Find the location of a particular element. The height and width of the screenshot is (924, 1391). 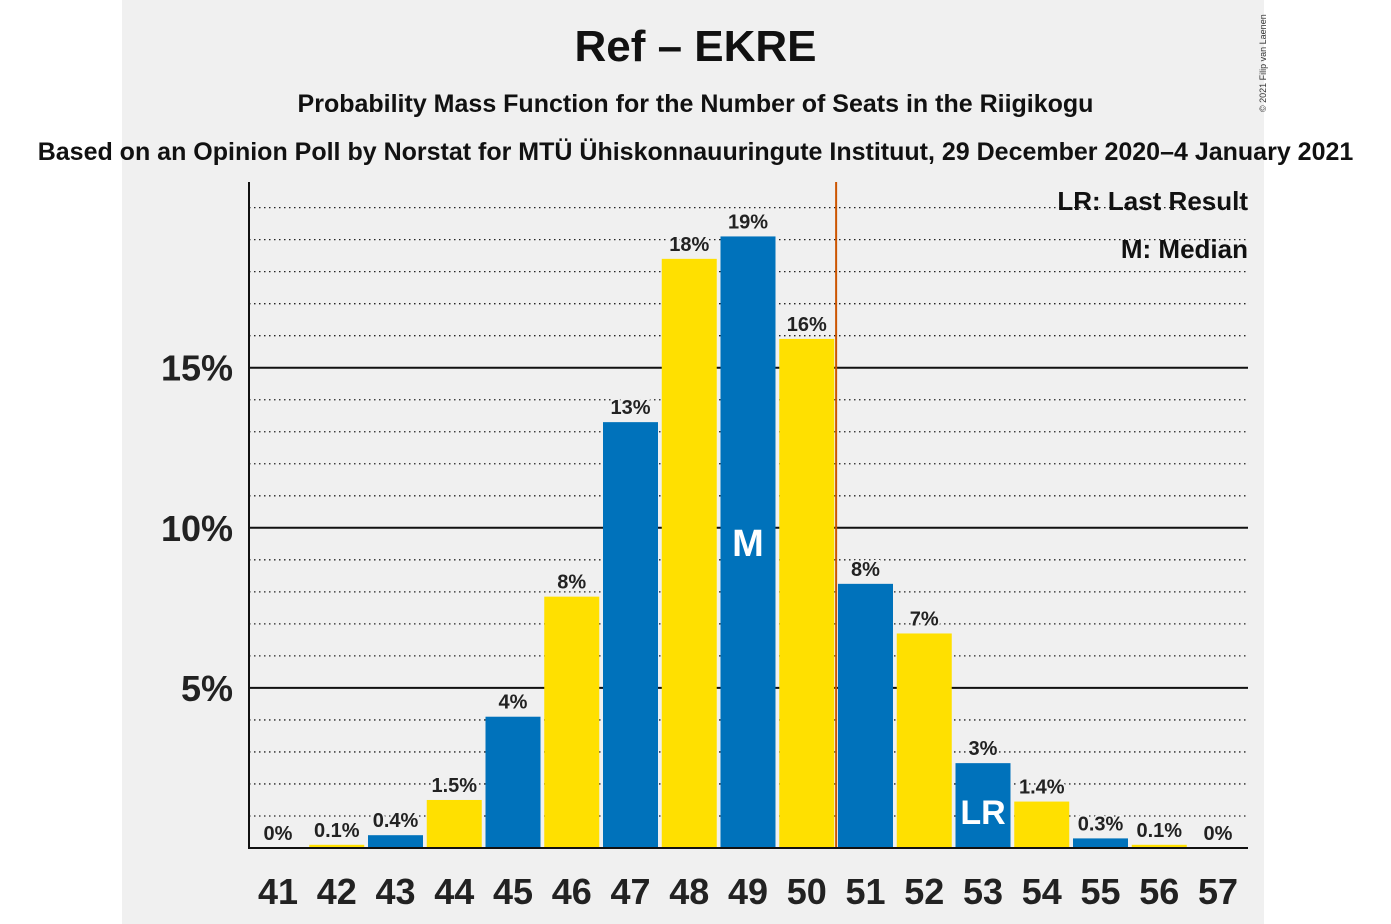

x-tick-label: 41 is located at coordinates (278, 891).